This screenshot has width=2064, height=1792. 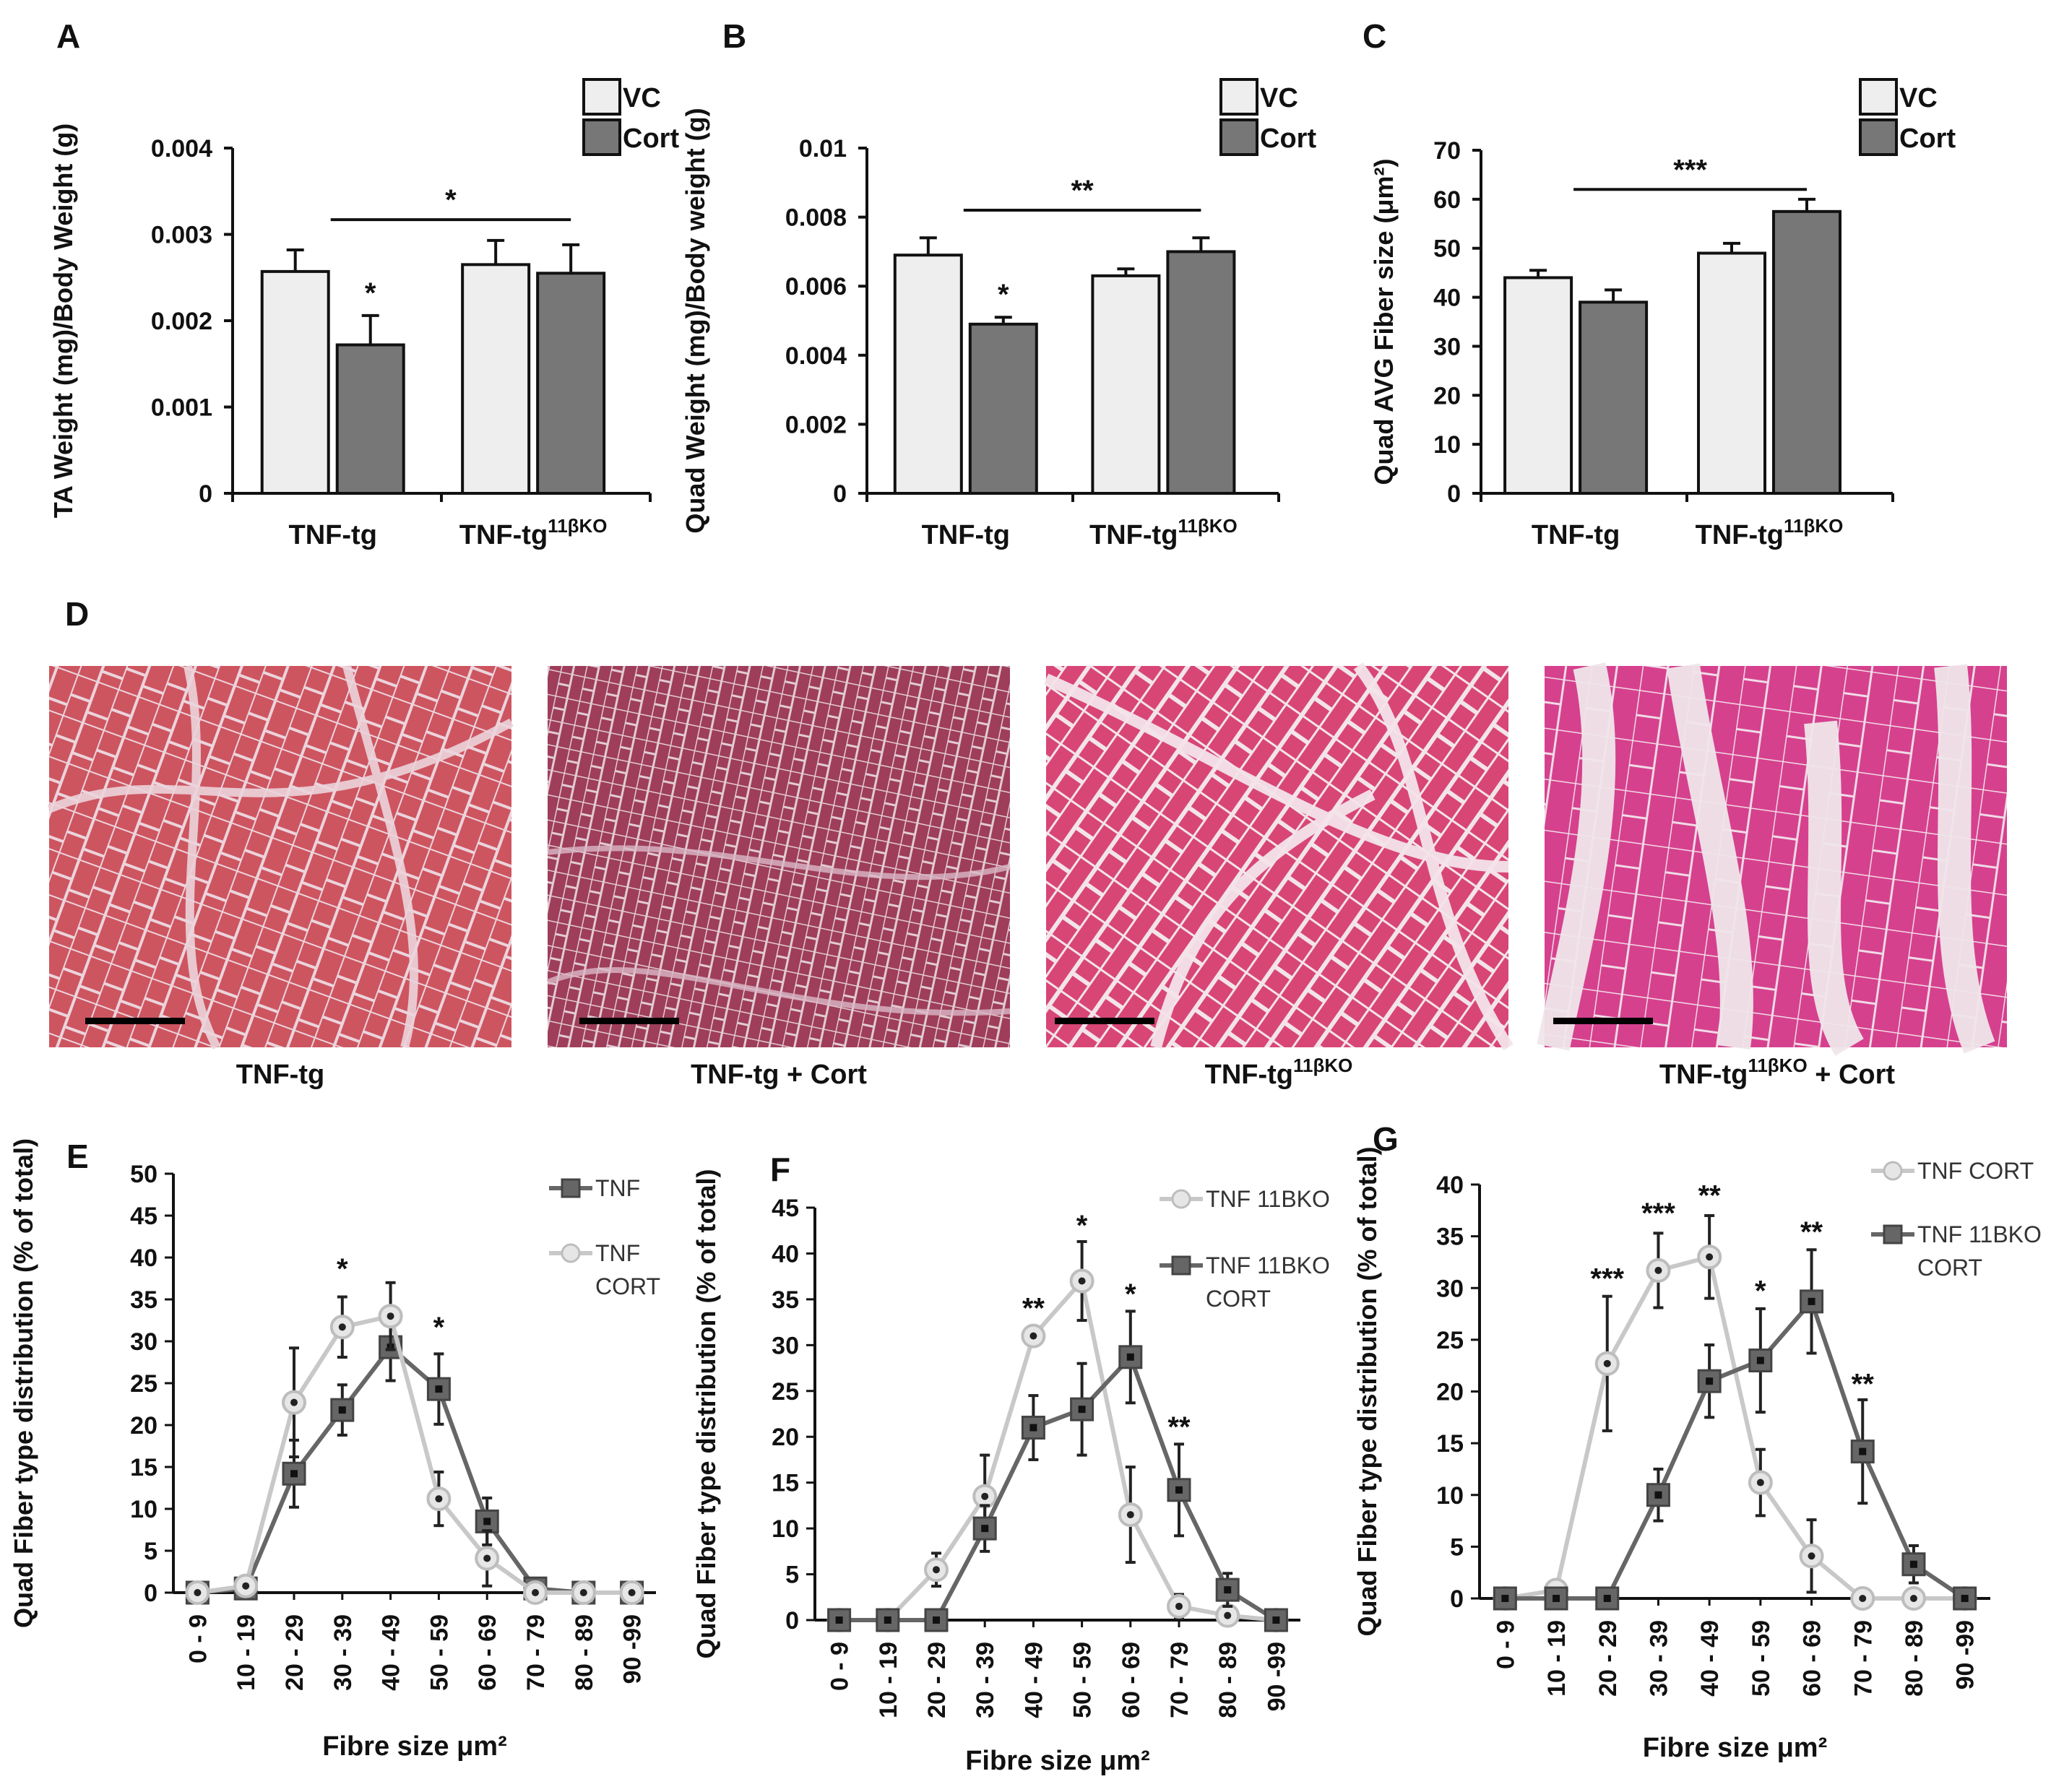 I want to click on series-line-tnf-11bko, so click(x=1058, y=1449).